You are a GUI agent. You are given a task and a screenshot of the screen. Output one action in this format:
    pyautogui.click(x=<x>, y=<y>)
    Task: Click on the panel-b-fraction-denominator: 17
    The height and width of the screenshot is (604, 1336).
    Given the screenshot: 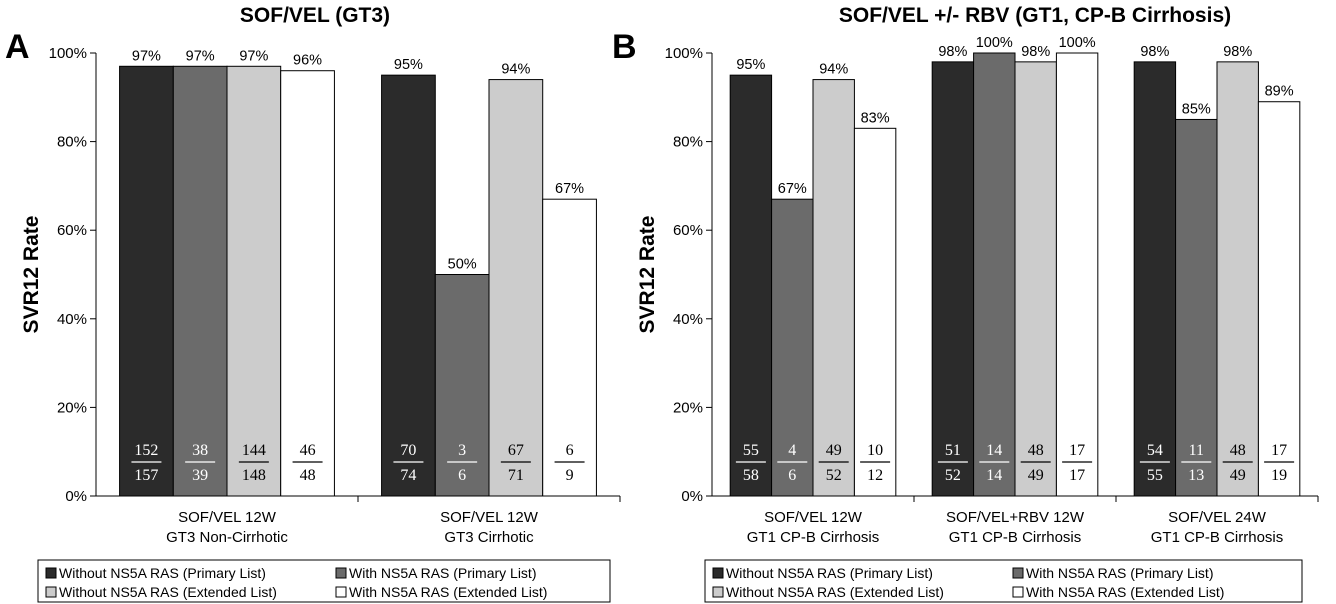 What is the action you would take?
    pyautogui.click(x=1077, y=475)
    